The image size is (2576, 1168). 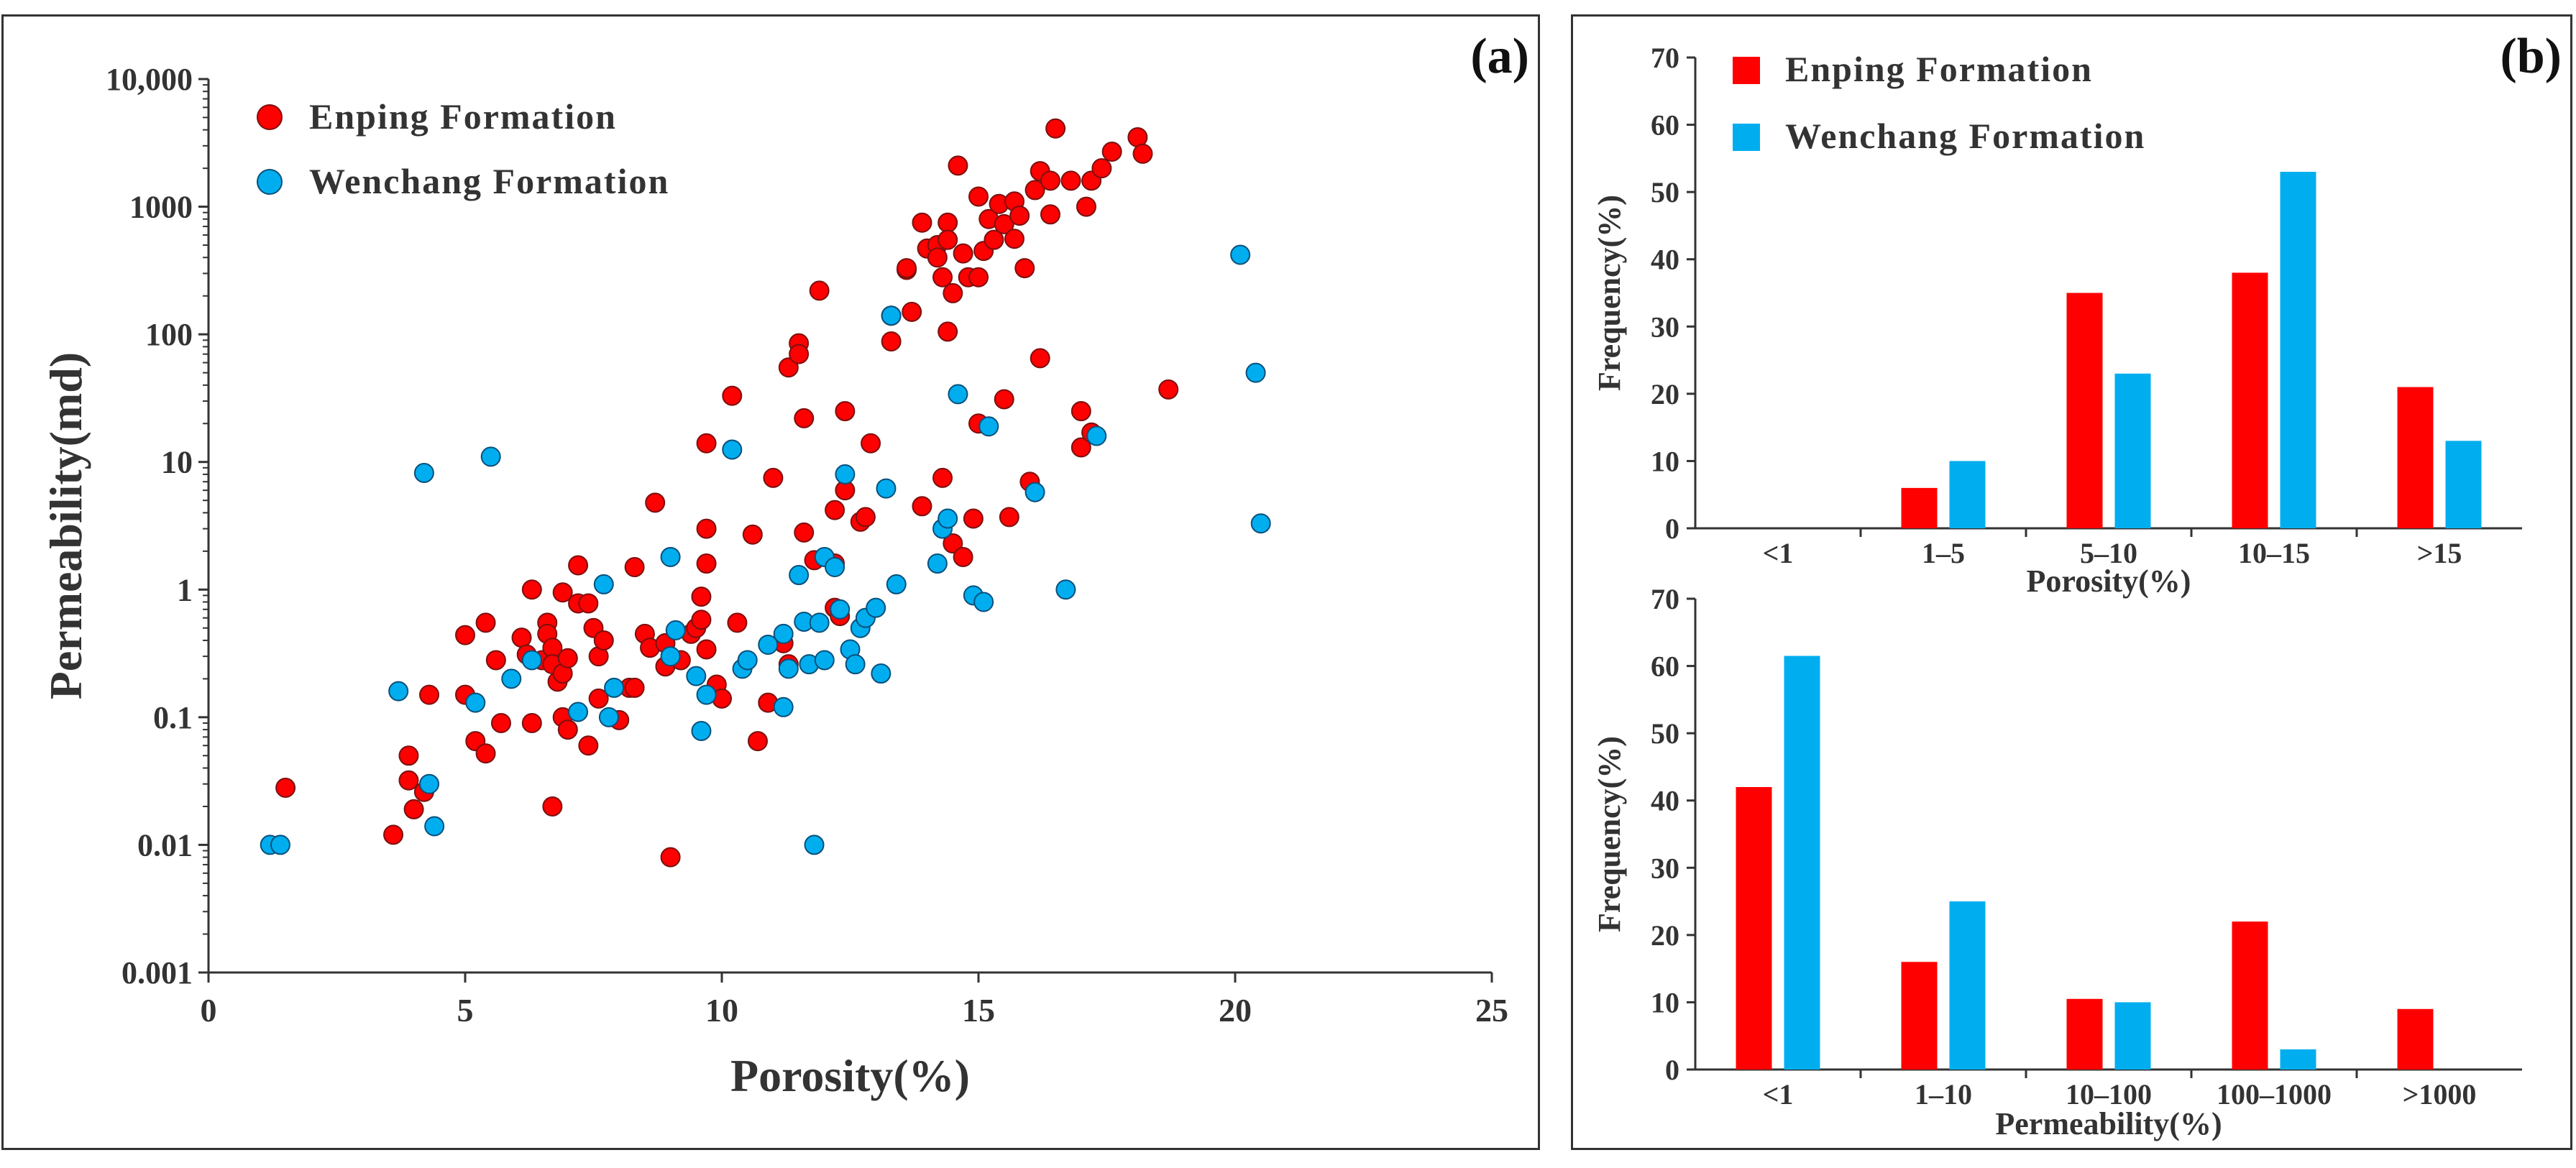 I want to click on x-tick-label: 1–5, so click(x=1943, y=553).